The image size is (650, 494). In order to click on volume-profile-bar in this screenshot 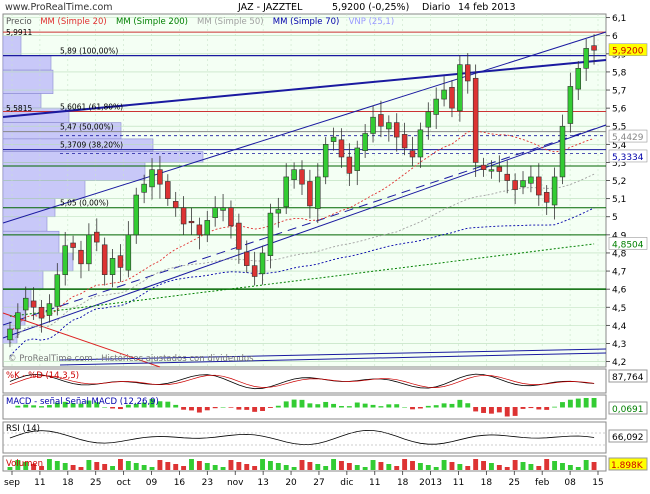, I will do `click(23, 280)`.